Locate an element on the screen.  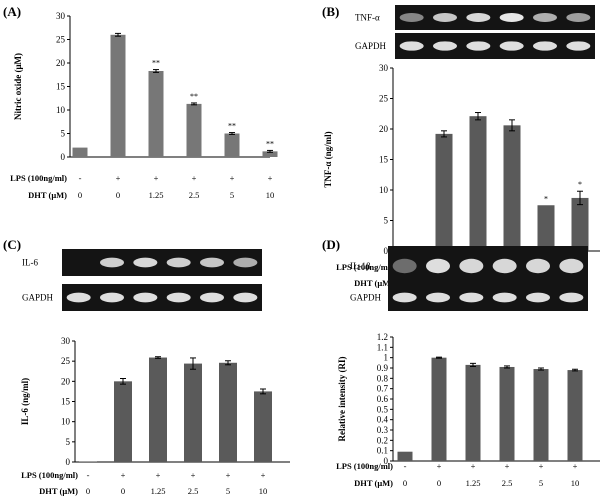
y-tick-label: 0.2 is located at coordinates (382, 440).